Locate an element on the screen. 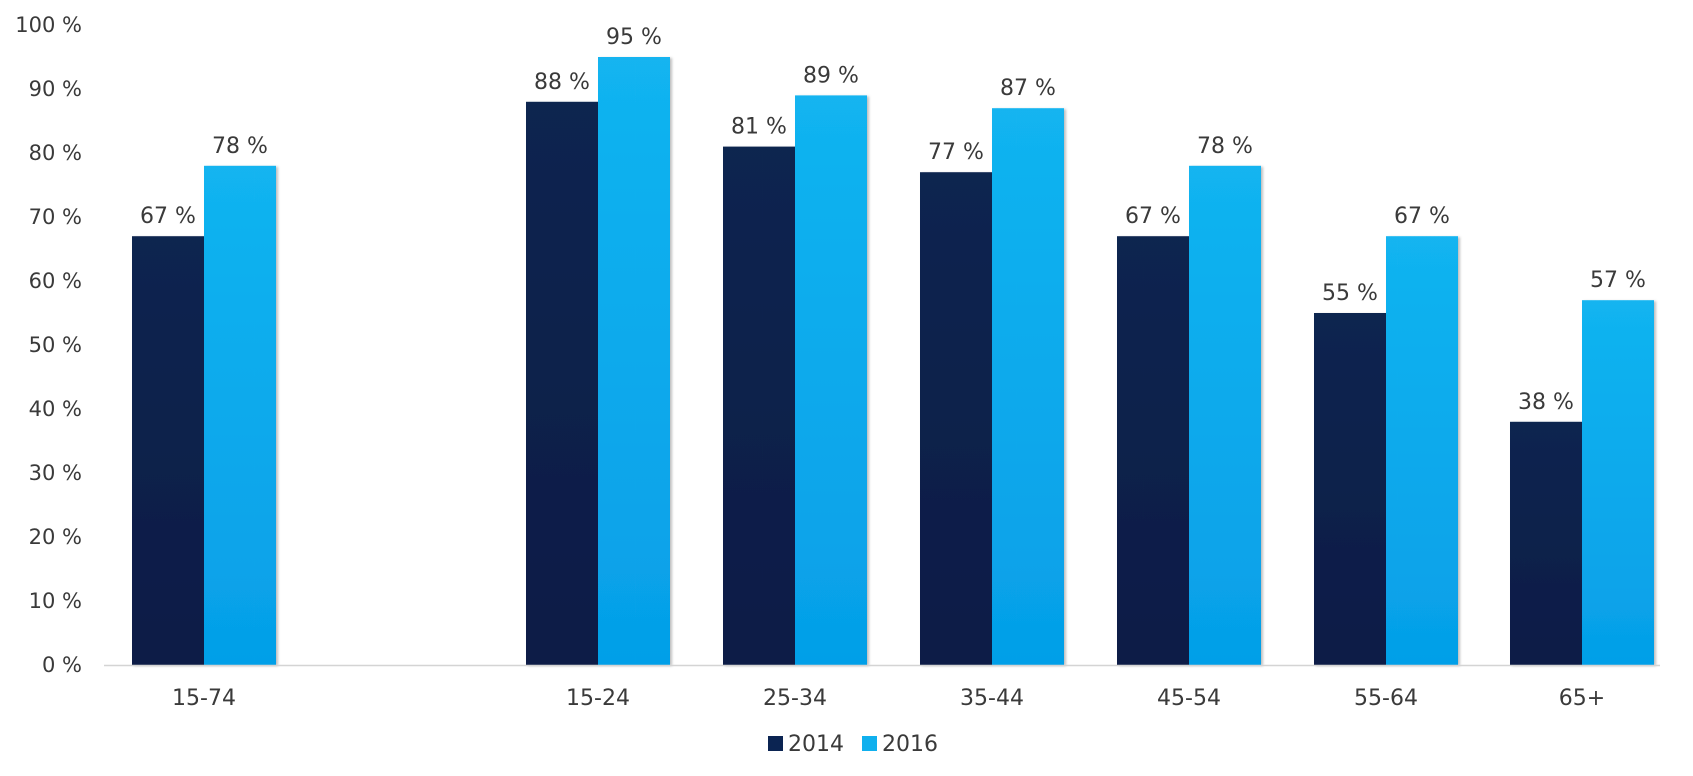  data-label-2016-65+: 57 % is located at coordinates (1618, 280).